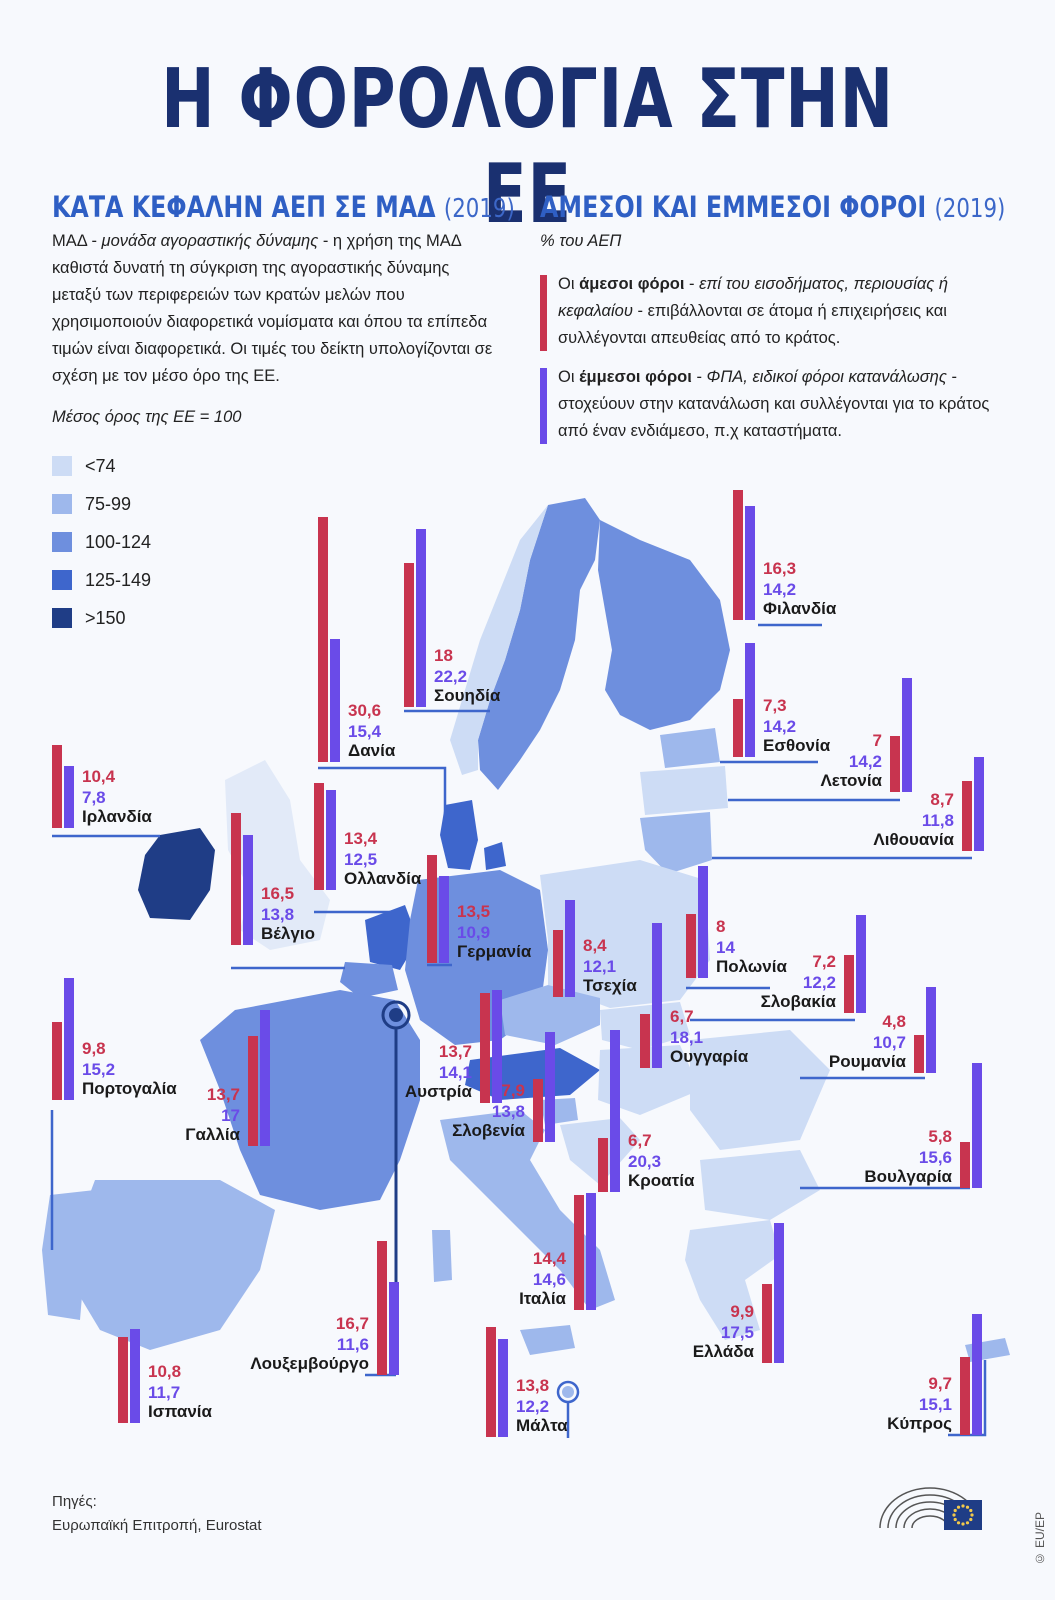 The height and width of the screenshot is (1600, 1055). Describe the element at coordinates (467, 695) in the screenshot. I see `country-label: Σουηδία` at that location.